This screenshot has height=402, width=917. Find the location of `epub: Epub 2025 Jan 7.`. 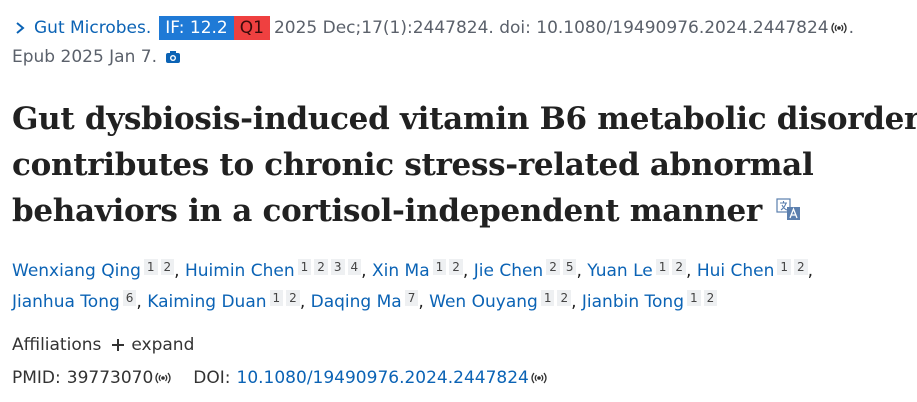

epub: Epub 2025 Jan 7. is located at coordinates (84, 57).